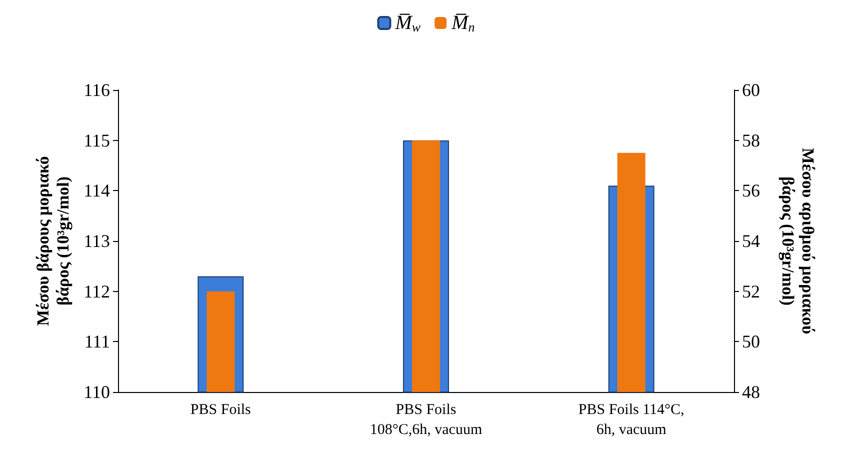 The height and width of the screenshot is (467, 852). I want to click on x-tick-label: PBS Foils 114°C, 6h, vacuum, so click(631, 420).